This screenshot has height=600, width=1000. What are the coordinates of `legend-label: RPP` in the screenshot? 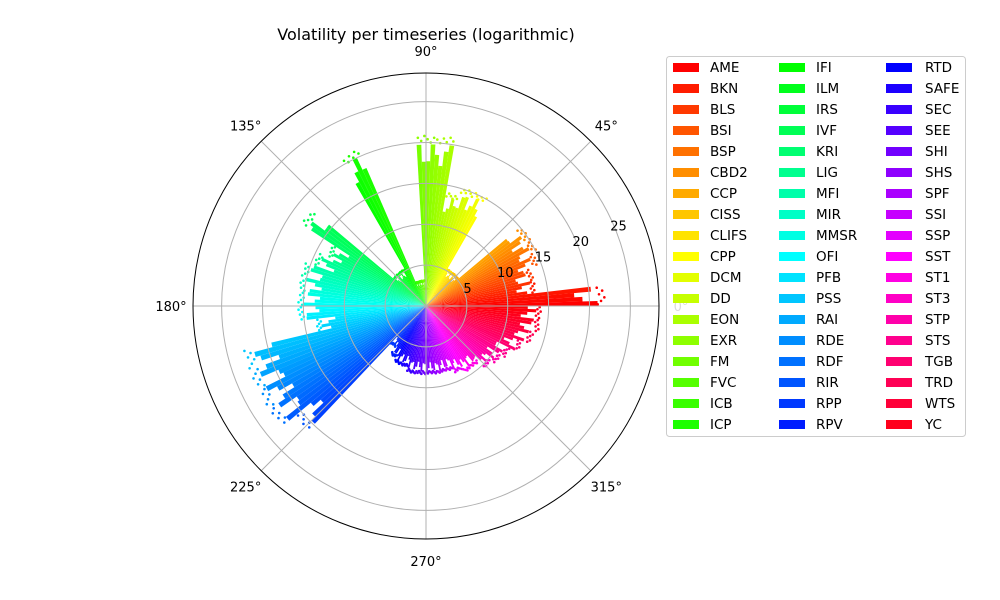 It's located at (829, 404).